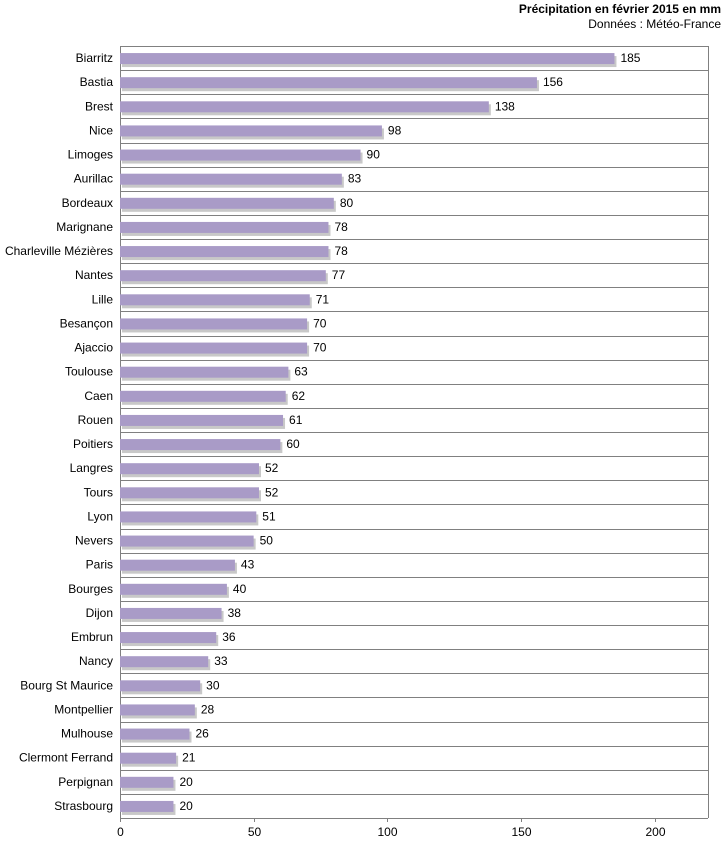 Image resolution: width=727 pixels, height=841 pixels. What do you see at coordinates (347, 203) in the screenshot?
I see `data-label: 80` at bounding box center [347, 203].